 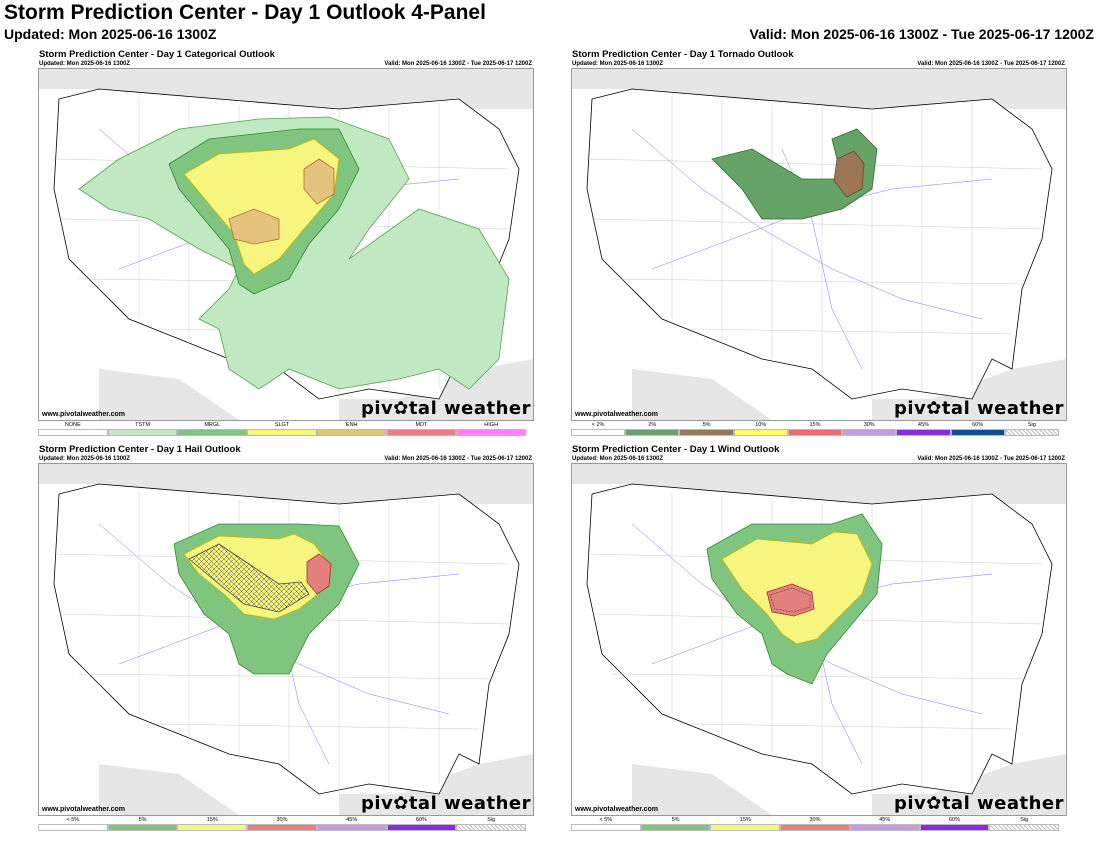 I want to click on legend-item: SLGT, so click(x=282, y=429).